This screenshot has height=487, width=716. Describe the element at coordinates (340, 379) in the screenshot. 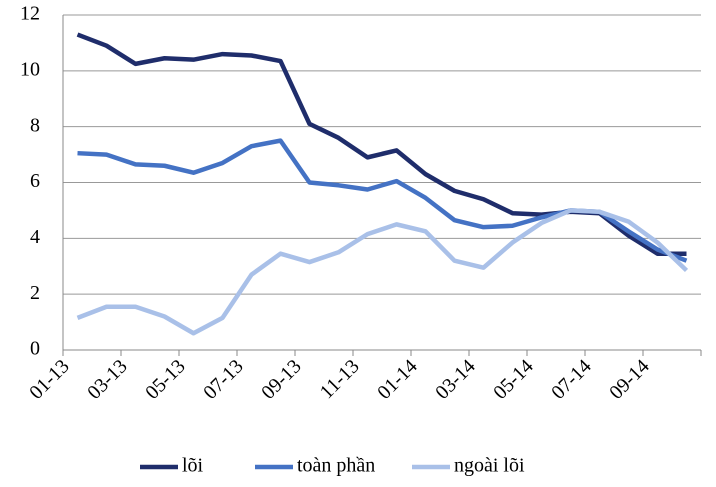

I see `x-tick-label: 11-13` at that location.